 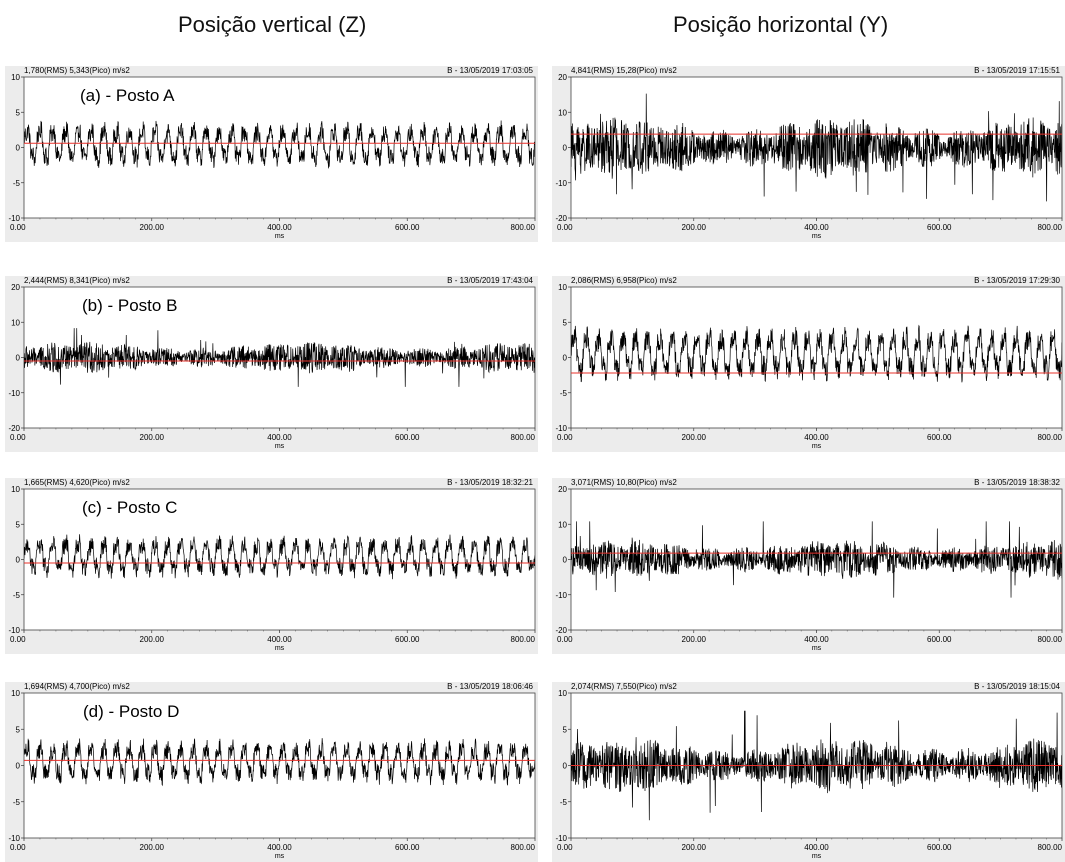 What do you see at coordinates (77, 482) in the screenshot?
I see `chart-header-rms-peak: 1,665(RMS) 4,620(Pico) m/s2` at bounding box center [77, 482].